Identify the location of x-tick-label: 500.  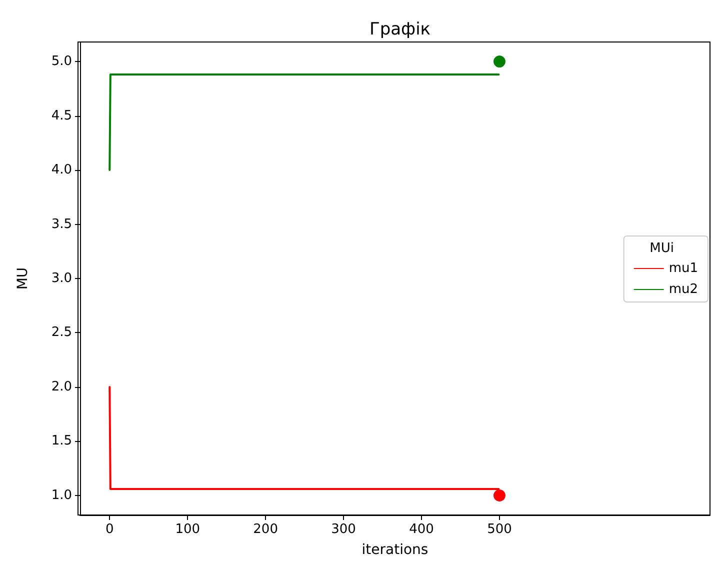
(499, 529).